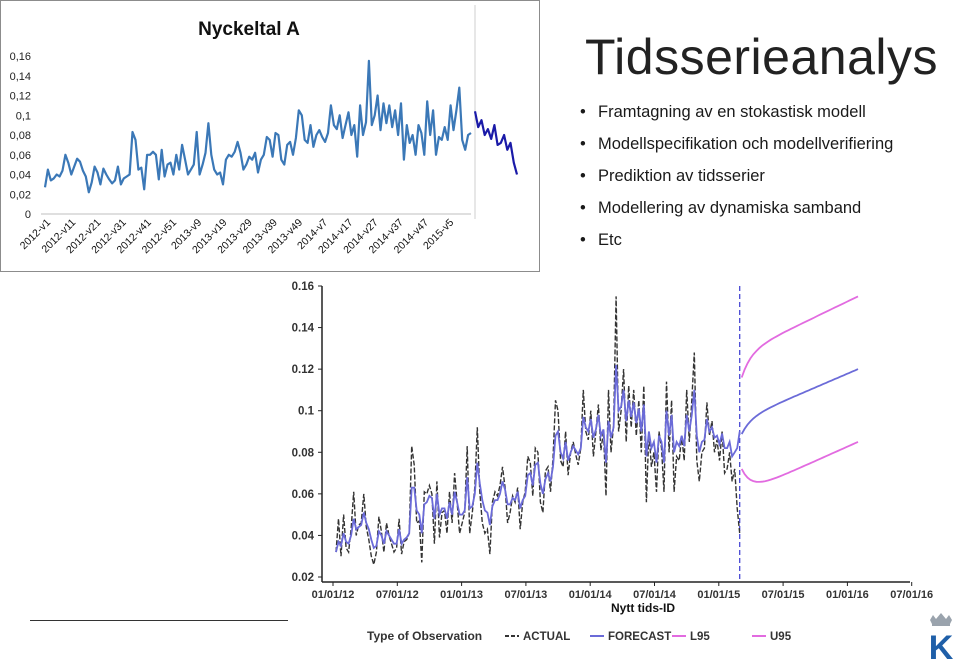 The image size is (960, 670). I want to click on bullet-item: Modellering av dynamiska samband, so click(736, 208).